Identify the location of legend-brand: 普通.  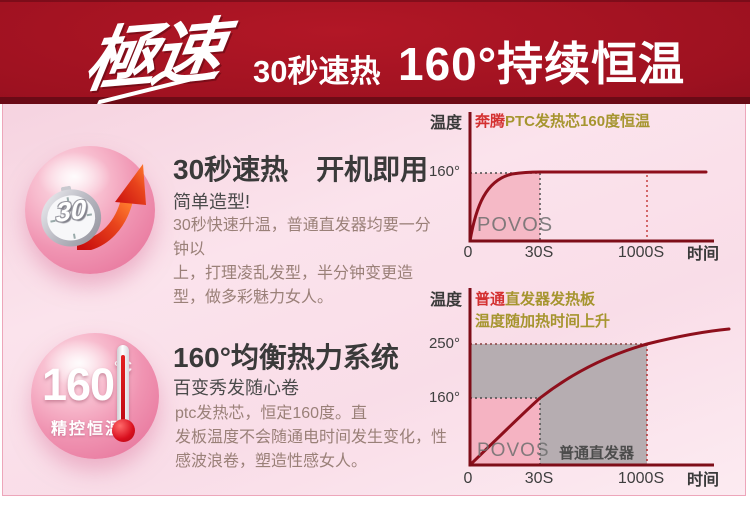
(490, 299).